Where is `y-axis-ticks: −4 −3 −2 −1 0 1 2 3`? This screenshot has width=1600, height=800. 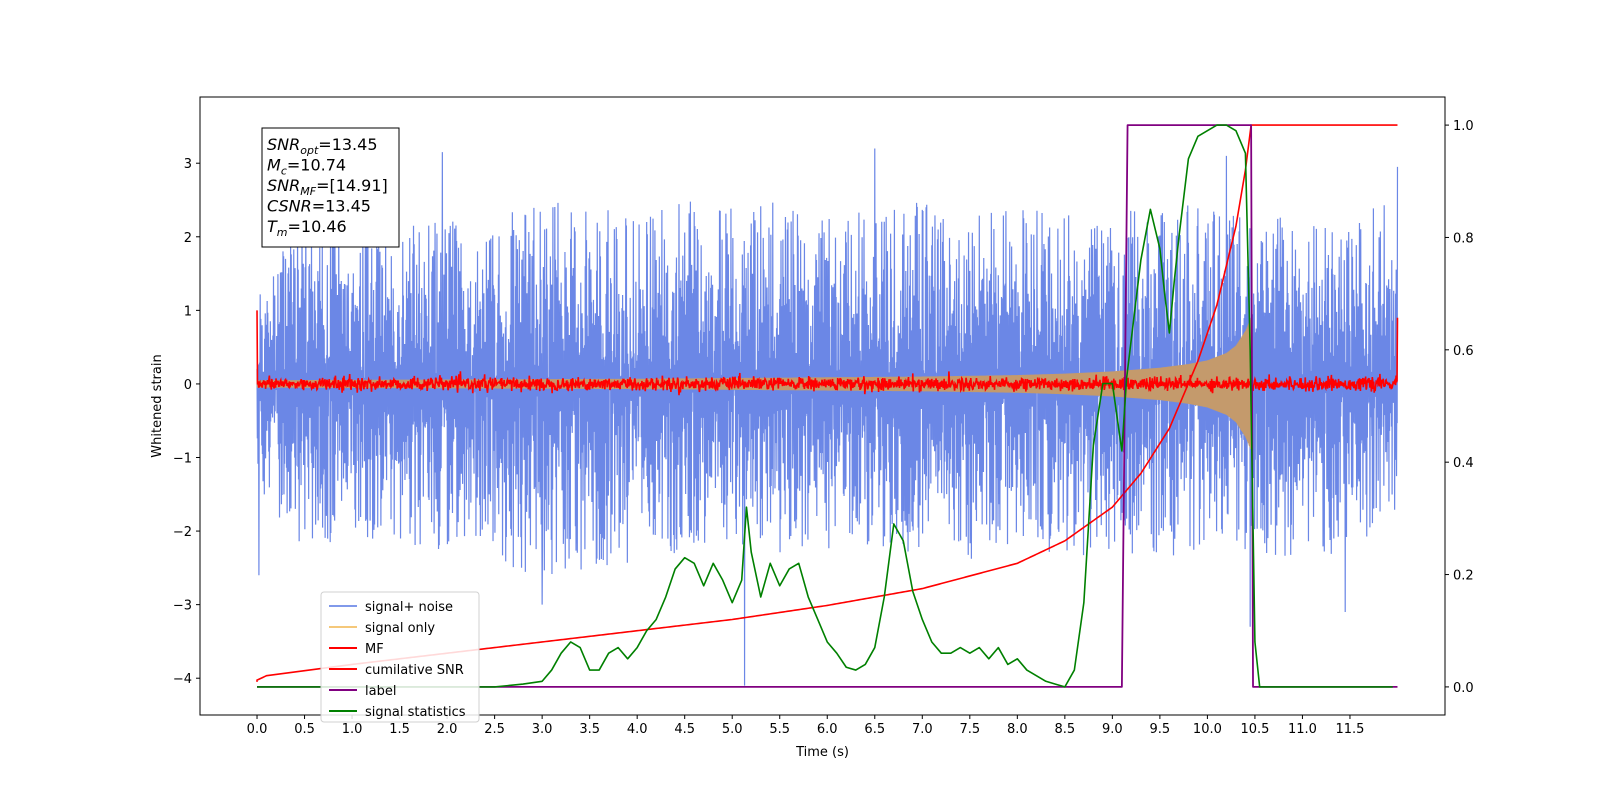
y-axis-ticks: −4 −3 −2 −1 0 1 2 3 is located at coordinates (186, 422).